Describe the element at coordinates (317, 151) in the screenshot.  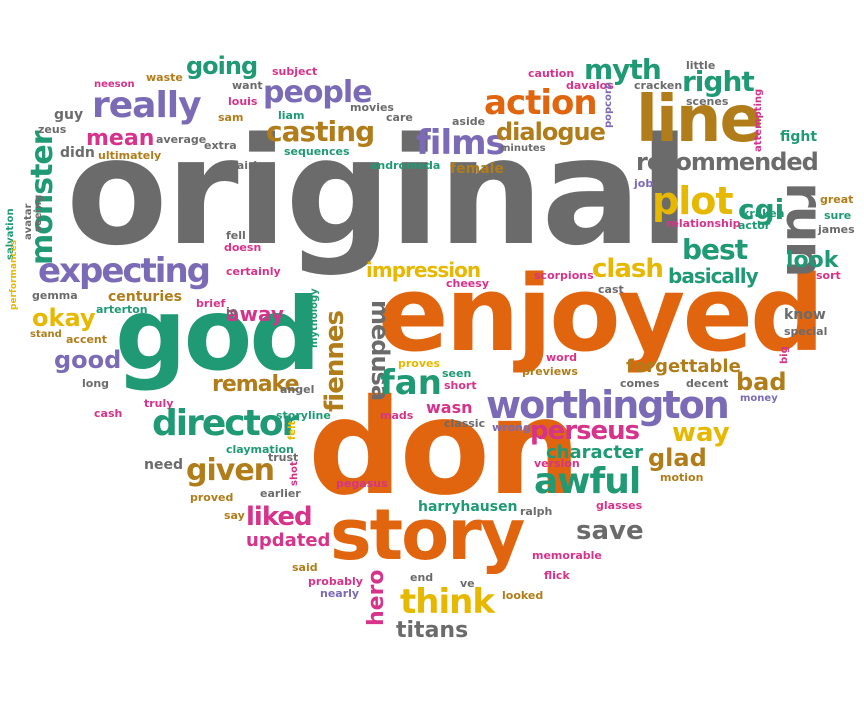
I see `word-sequences: sequences` at that location.